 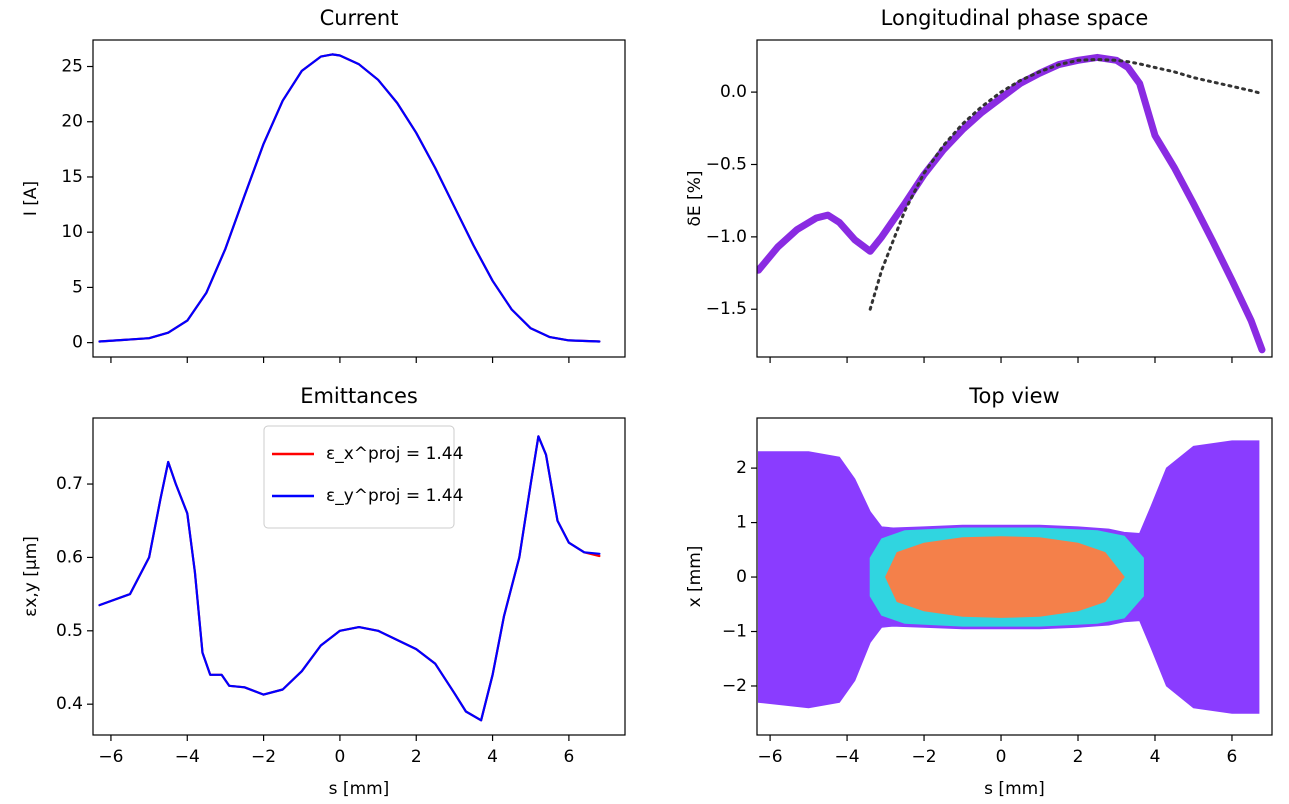 I want to click on y-tick-label: 2, so click(x=741, y=468).